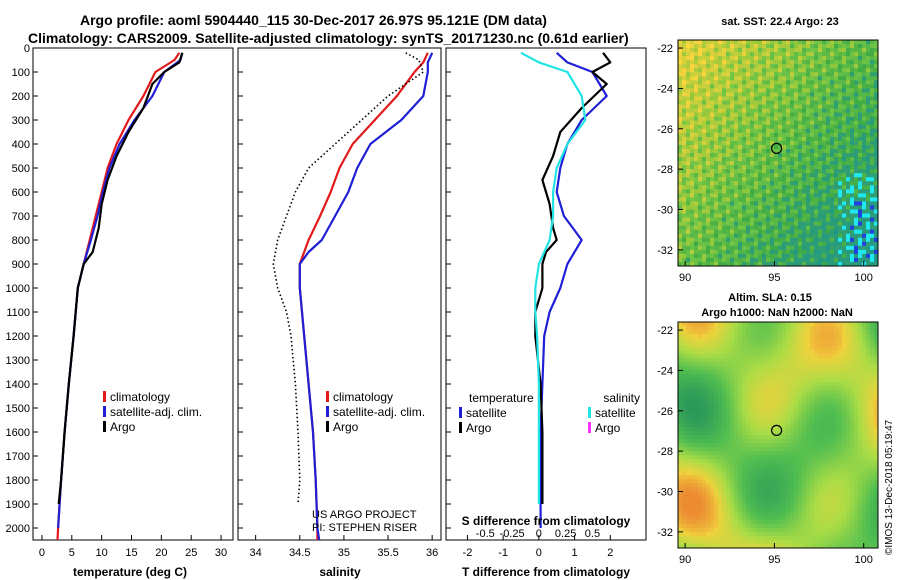 The width and height of the screenshot is (900, 580). I want to click on depth-tick-label: 0, so click(27, 49).